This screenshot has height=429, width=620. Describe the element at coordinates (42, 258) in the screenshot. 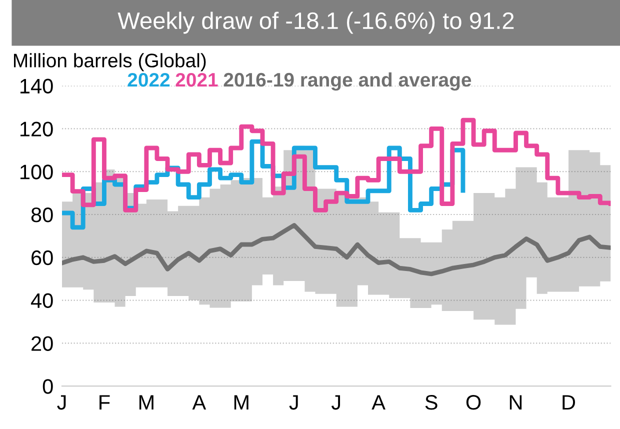

I see `y-tick-label: 60` at that location.